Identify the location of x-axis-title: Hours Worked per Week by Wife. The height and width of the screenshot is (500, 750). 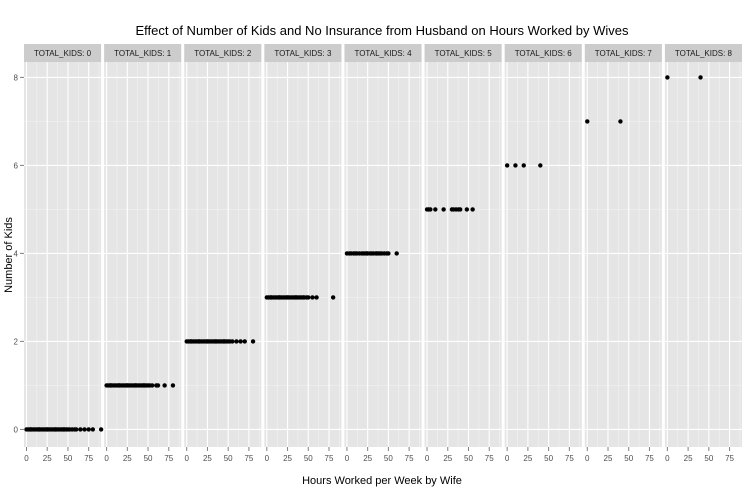
(382, 481).